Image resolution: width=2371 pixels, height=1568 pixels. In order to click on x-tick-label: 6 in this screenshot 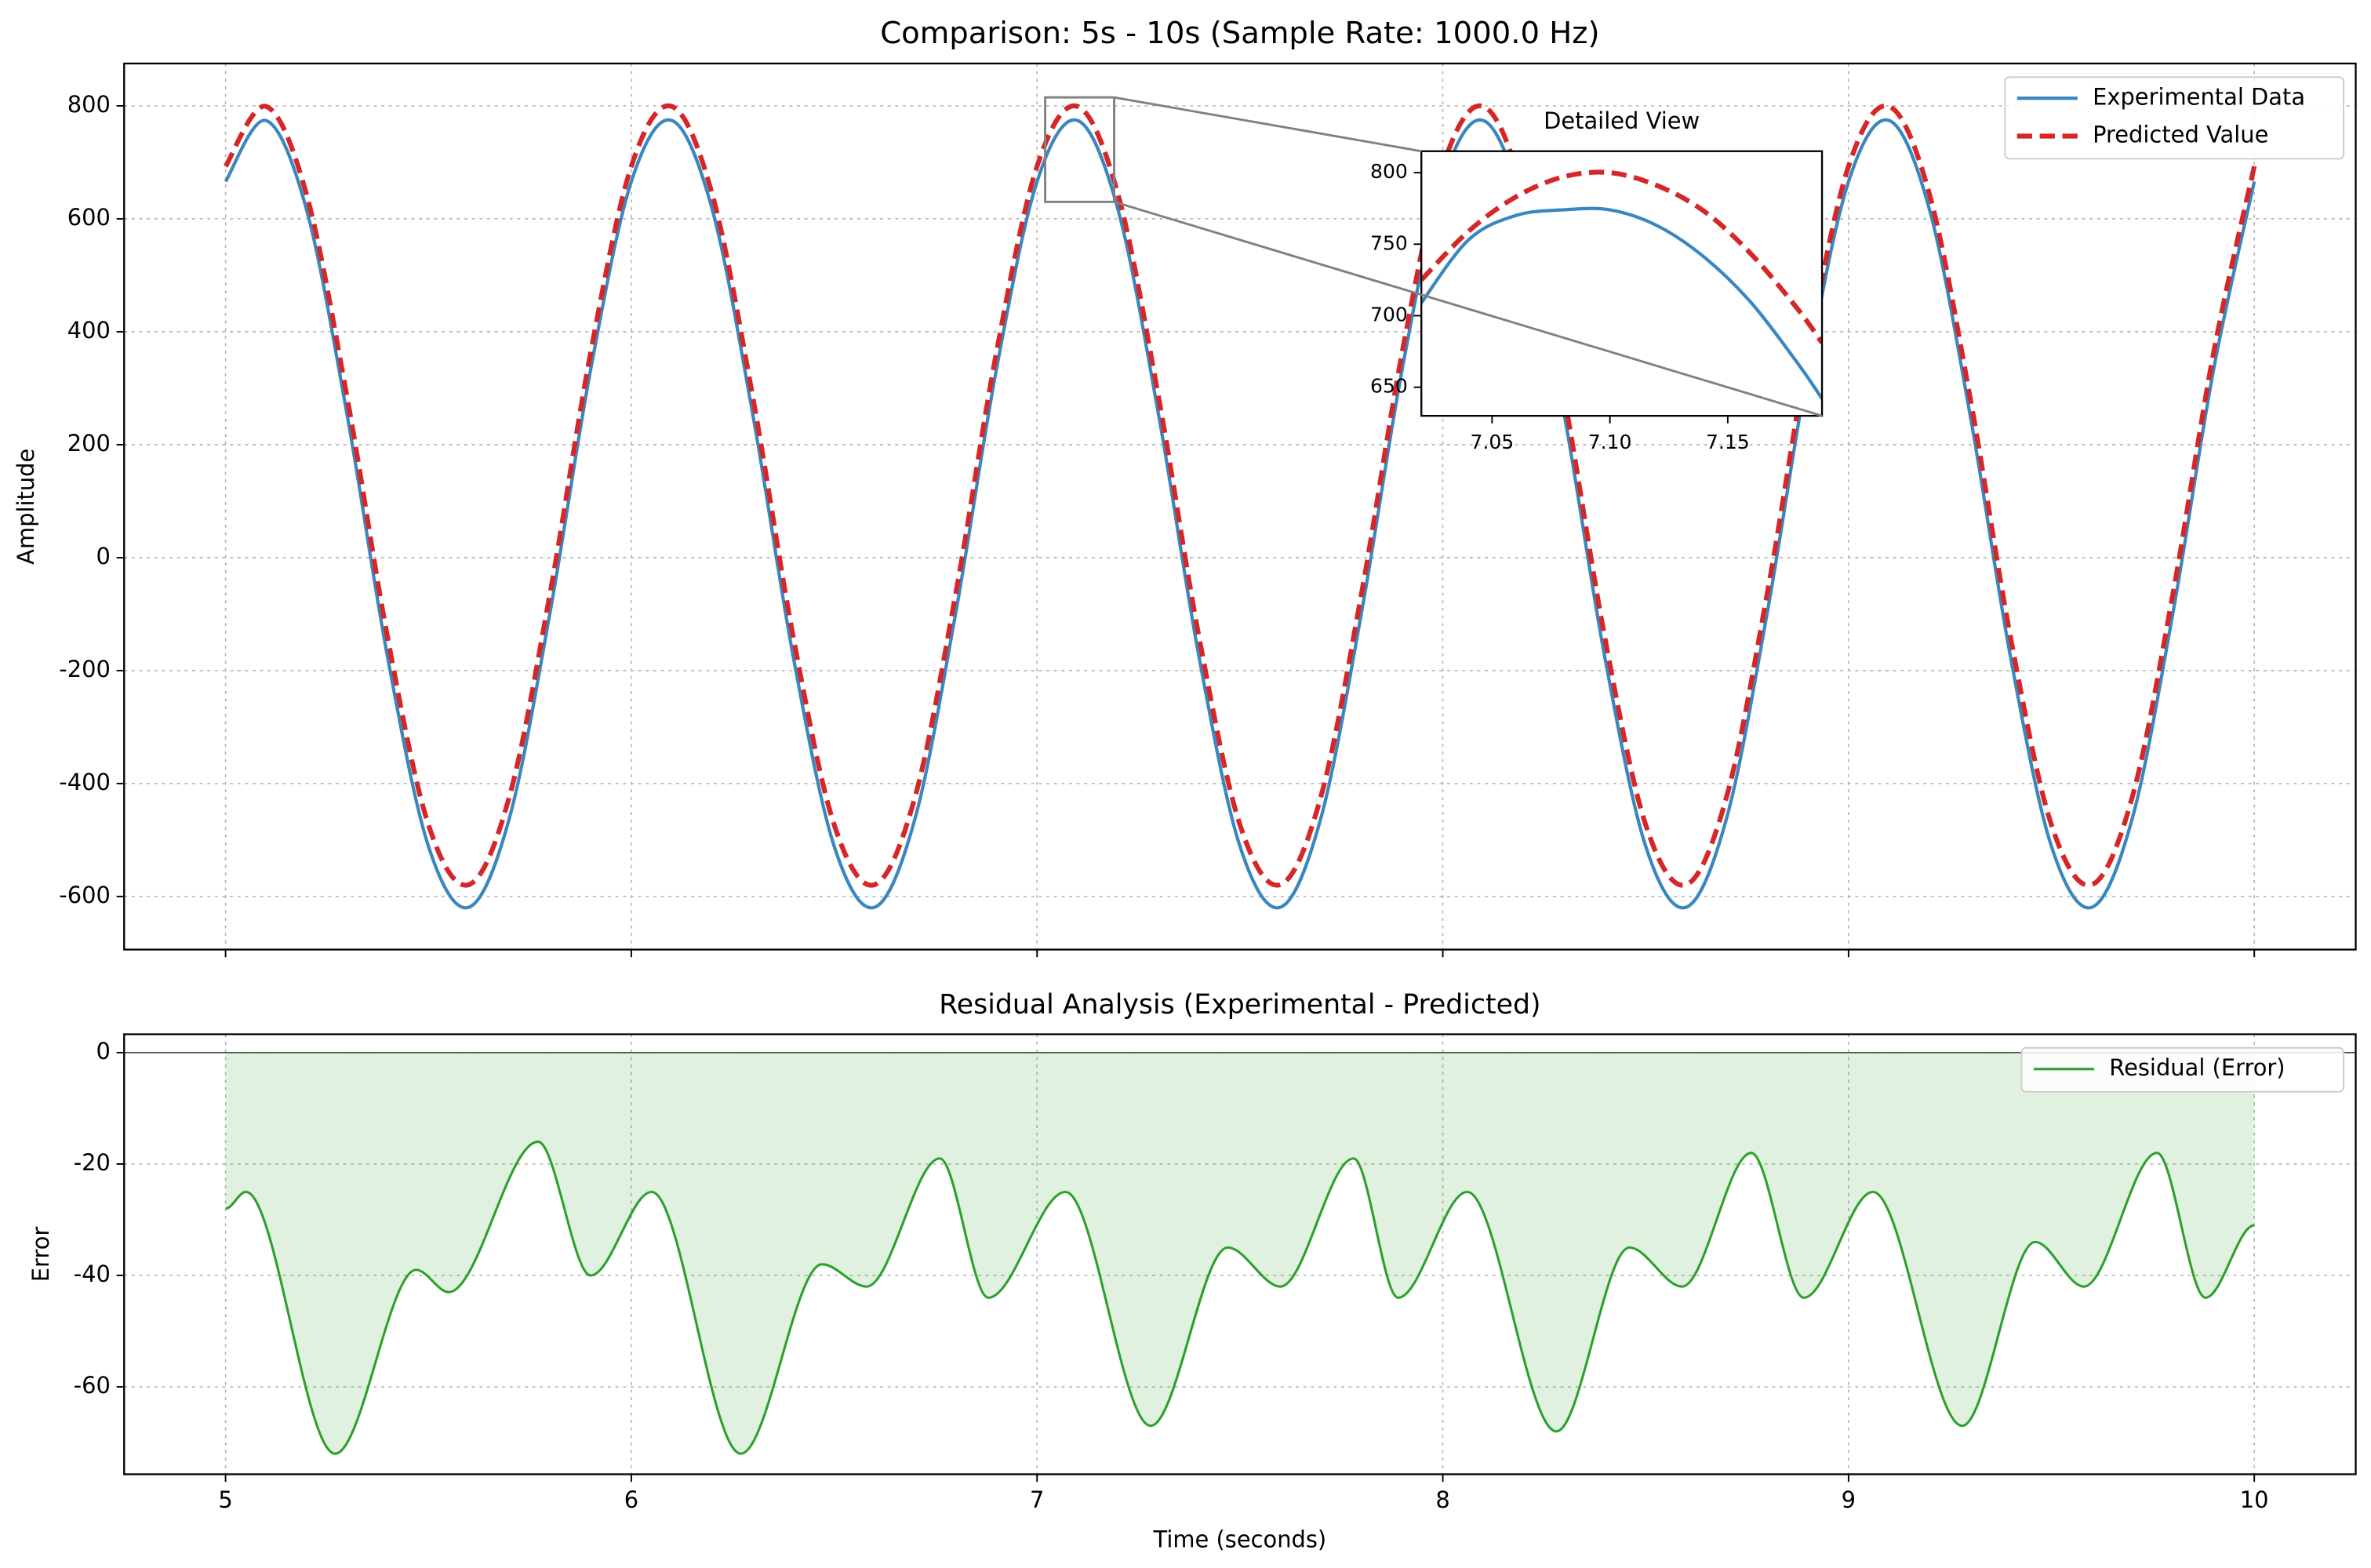, I will do `click(631, 1499)`.